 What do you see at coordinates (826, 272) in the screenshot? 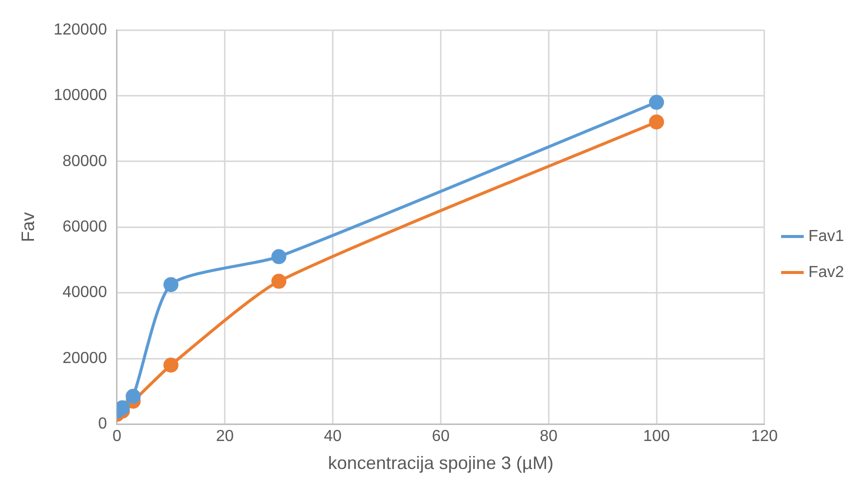
I see `legend-label: Fav2` at bounding box center [826, 272].